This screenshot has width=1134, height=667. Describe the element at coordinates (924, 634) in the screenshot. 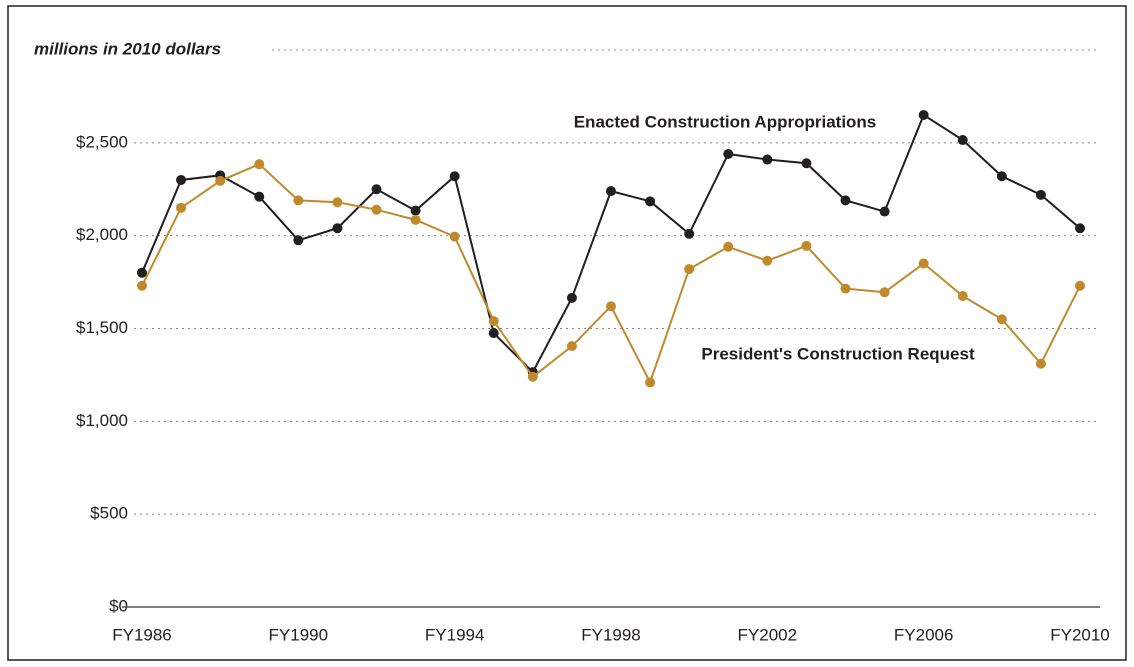

I see `x-tick-label: FY2006` at that location.